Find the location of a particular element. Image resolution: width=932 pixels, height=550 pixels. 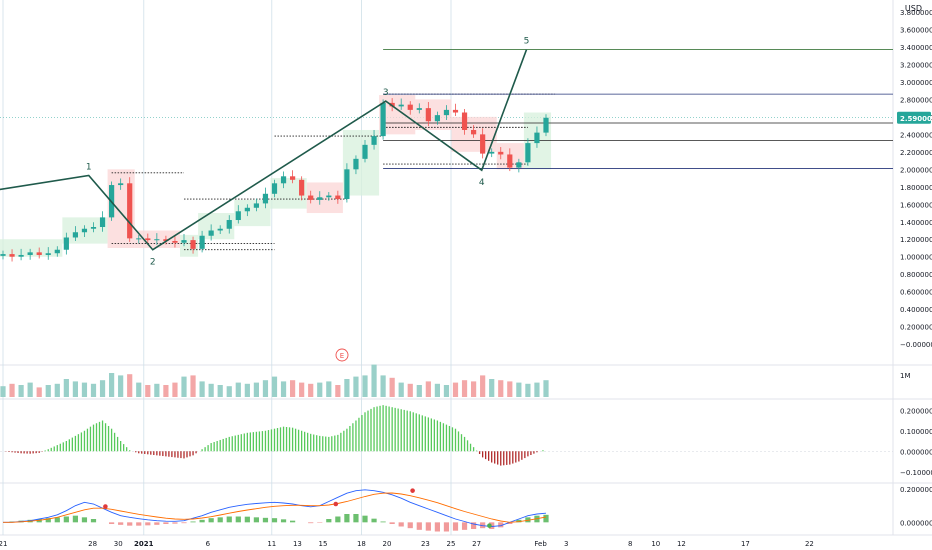

volume-axis-label: 1M is located at coordinates (905, 376).